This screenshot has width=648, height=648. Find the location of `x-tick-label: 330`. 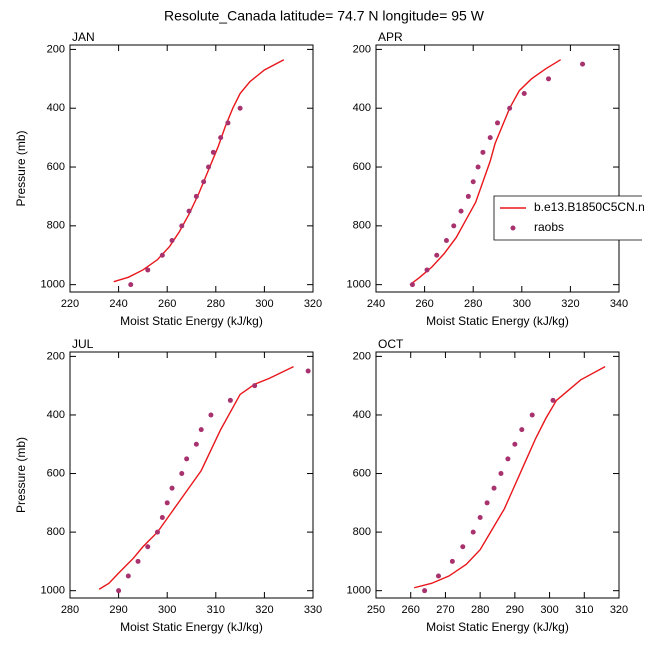

x-tick-label: 330 is located at coordinates (313, 610).